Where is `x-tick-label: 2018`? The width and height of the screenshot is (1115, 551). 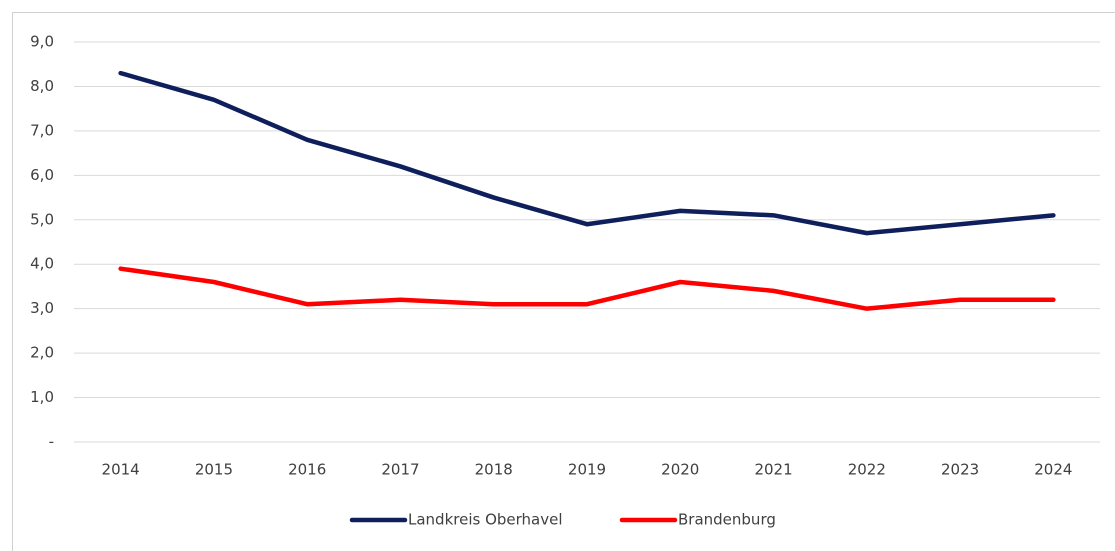
x-tick-label: 2018 is located at coordinates (494, 470).